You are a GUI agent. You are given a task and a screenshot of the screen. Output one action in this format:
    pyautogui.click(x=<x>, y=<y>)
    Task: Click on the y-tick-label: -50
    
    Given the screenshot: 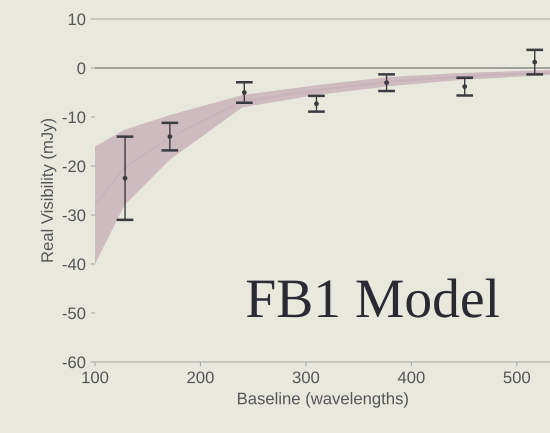 What is the action you would take?
    pyautogui.click(x=74, y=313)
    